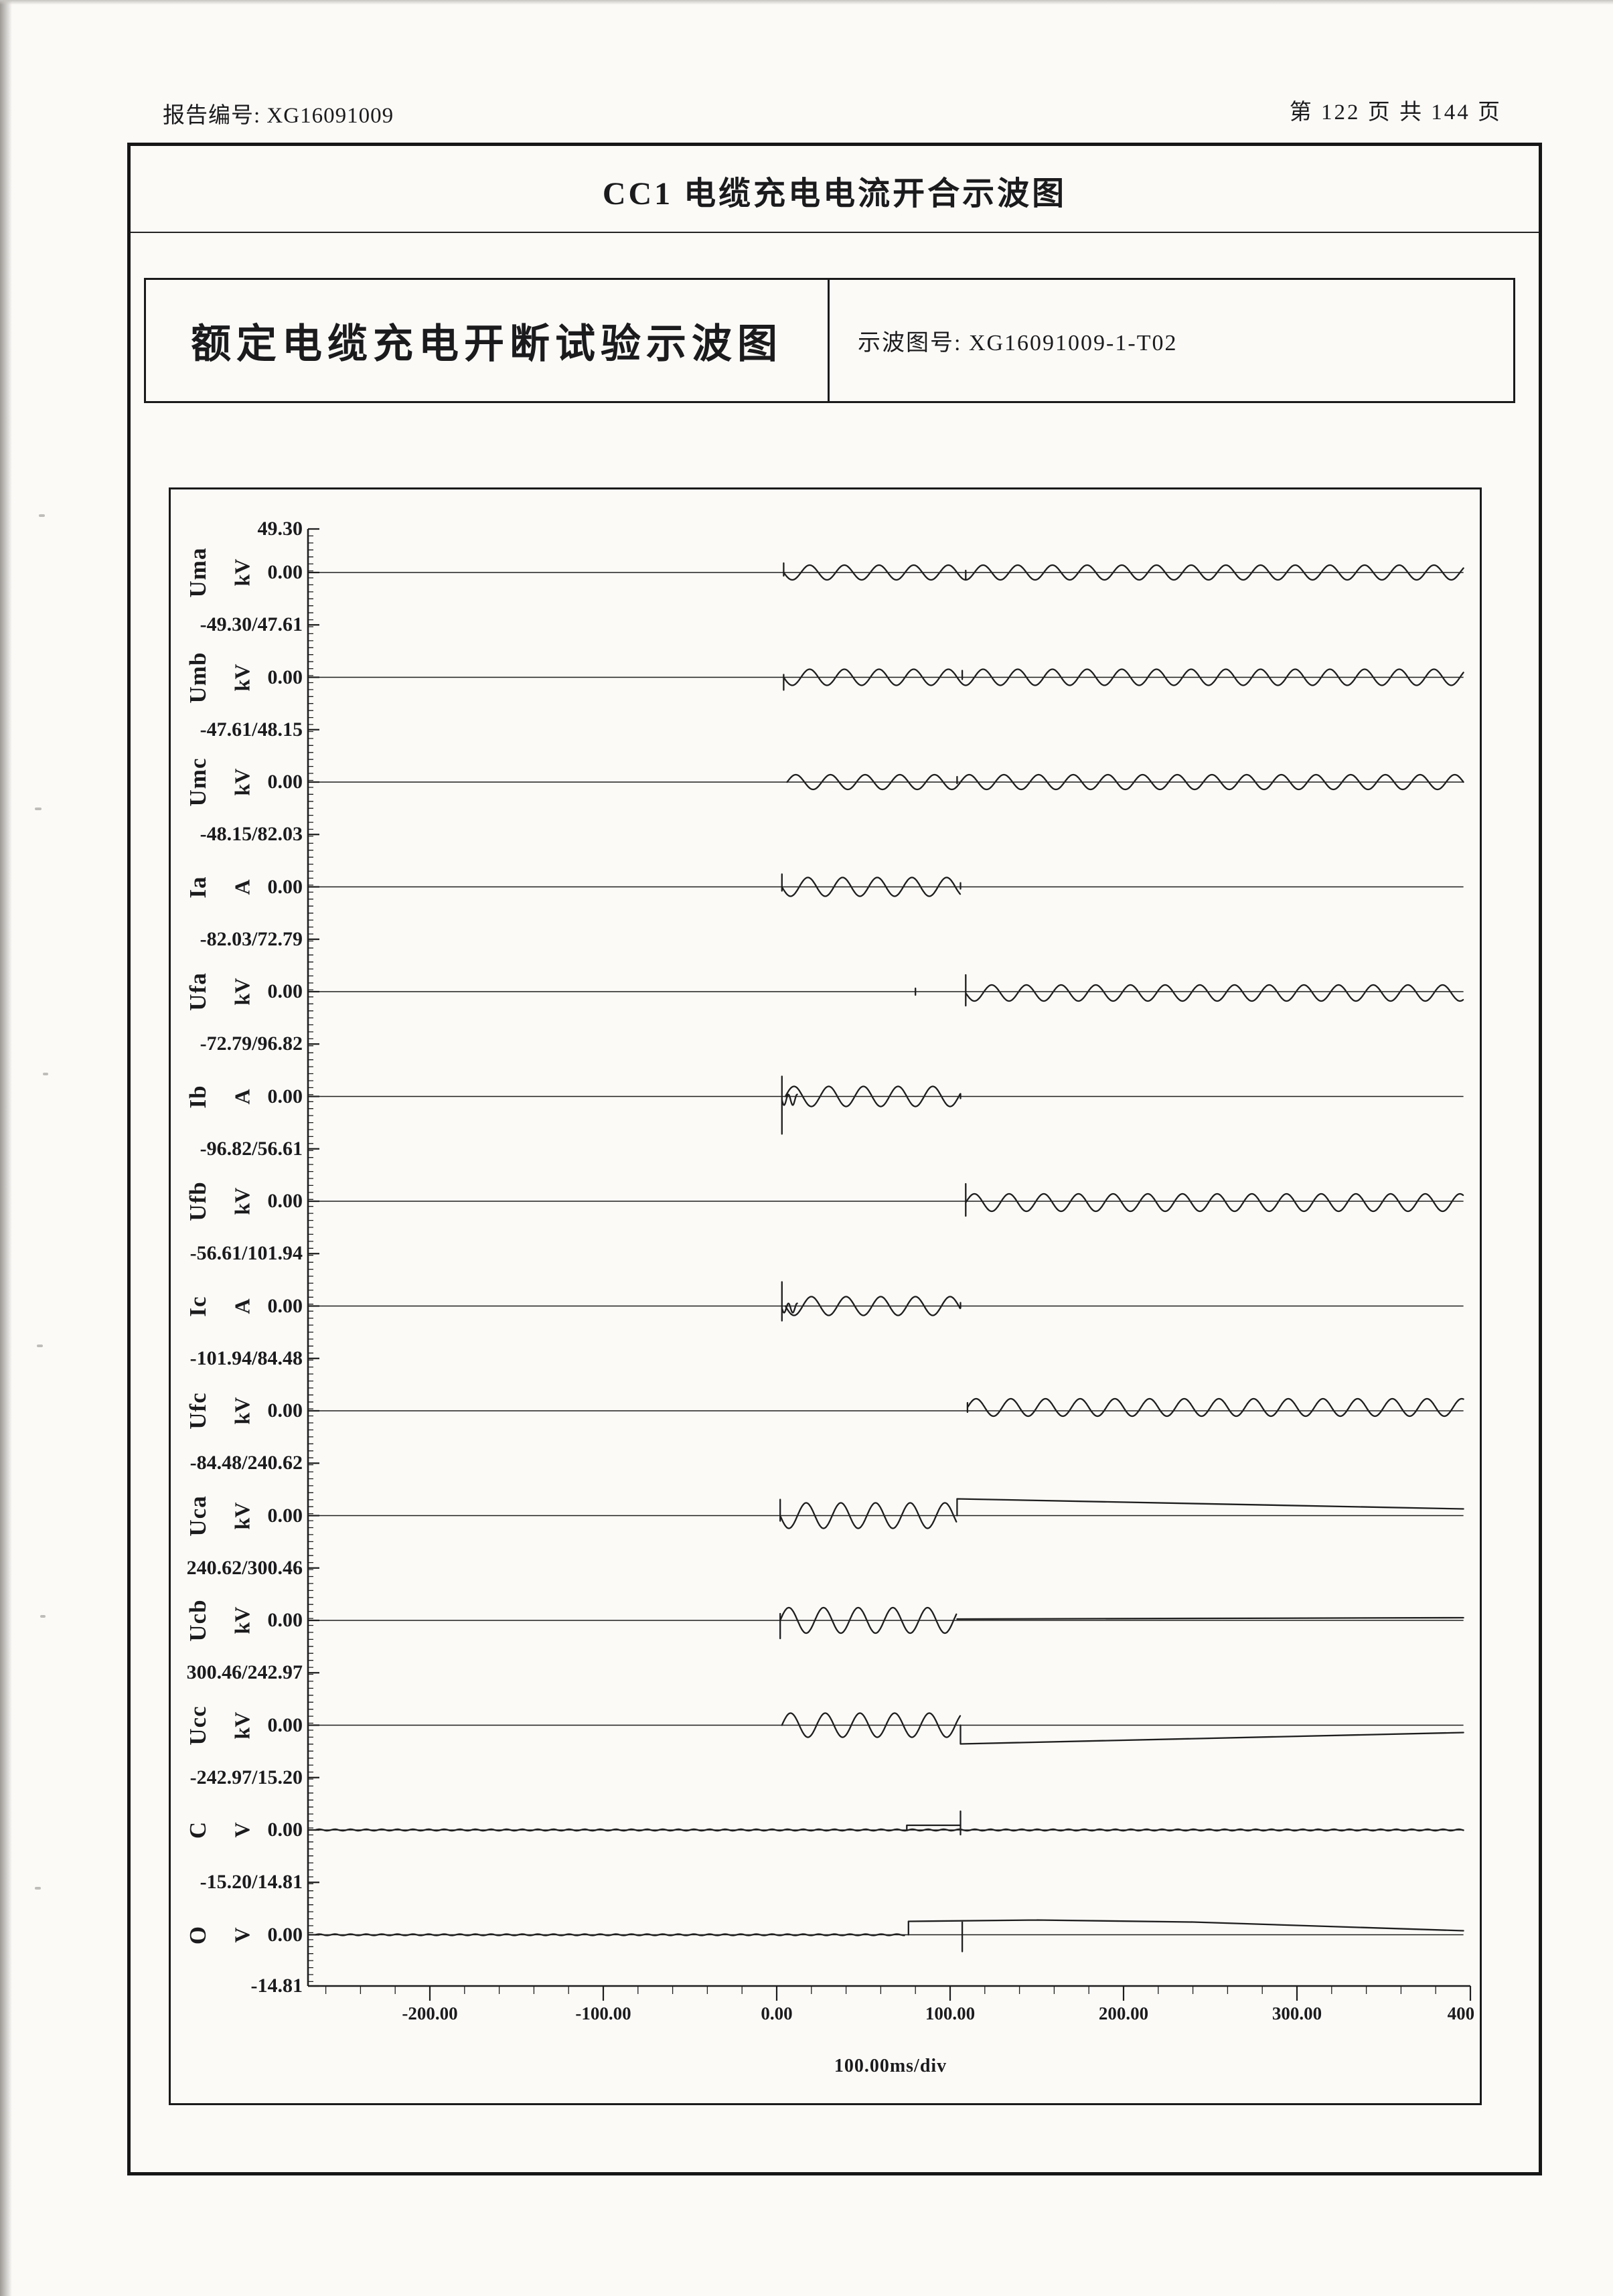  I want to click on waveform-trace-Umc, so click(1125, 782).